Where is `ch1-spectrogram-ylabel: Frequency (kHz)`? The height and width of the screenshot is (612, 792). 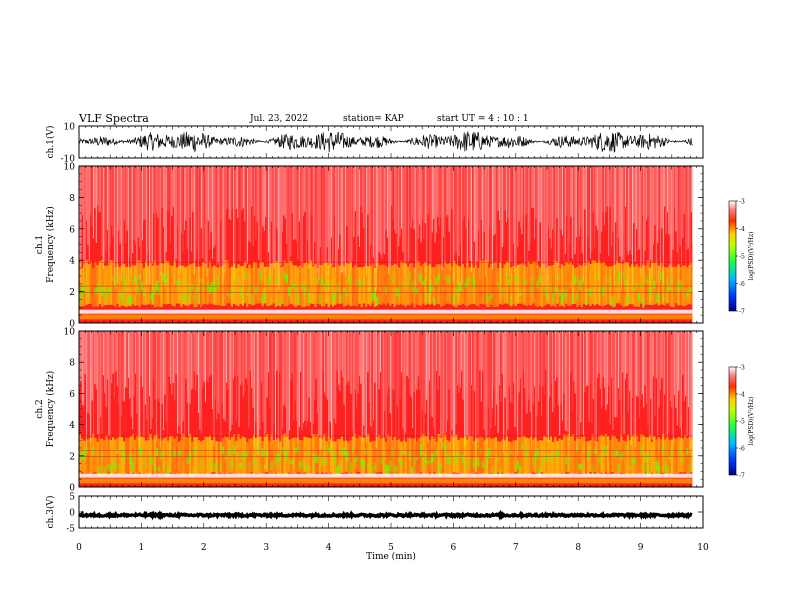
ch1-spectrogram-ylabel: Frequency (kHz) is located at coordinates (50, 244).